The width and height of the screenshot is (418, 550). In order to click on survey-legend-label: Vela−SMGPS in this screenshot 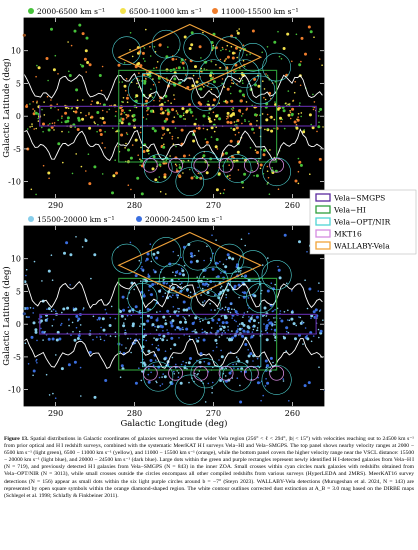, I will do `click(359, 198)`.